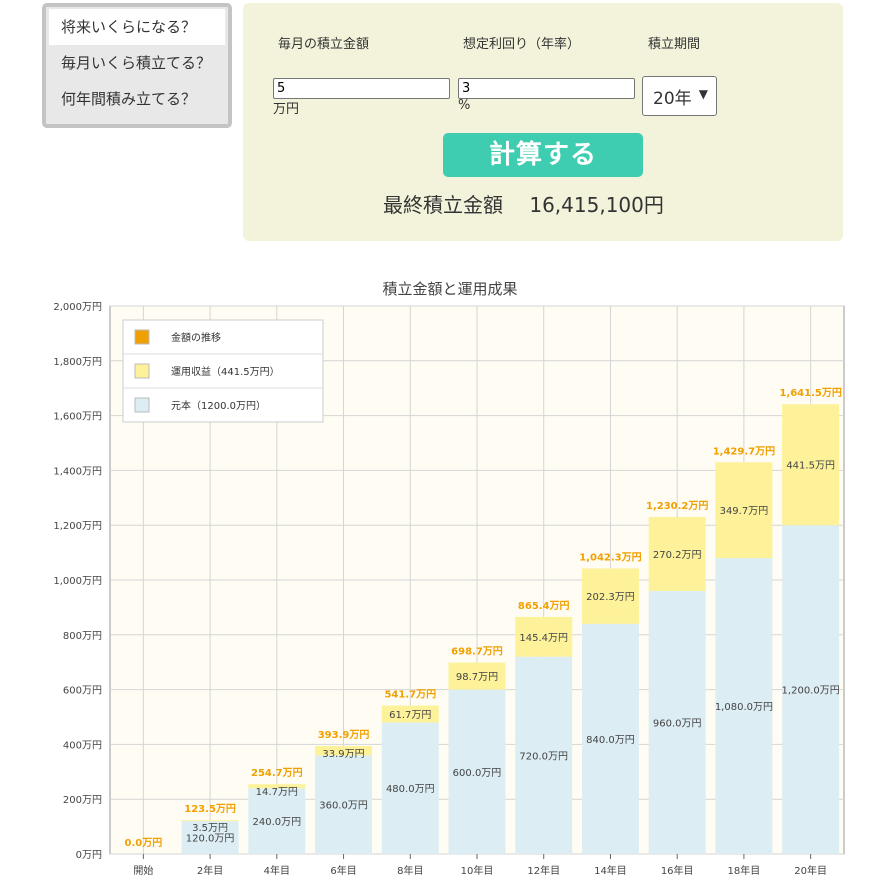 The image size is (883, 891). Describe the element at coordinates (77, 362) in the screenshot. I see `y-tick-label: 1,800万円` at that location.